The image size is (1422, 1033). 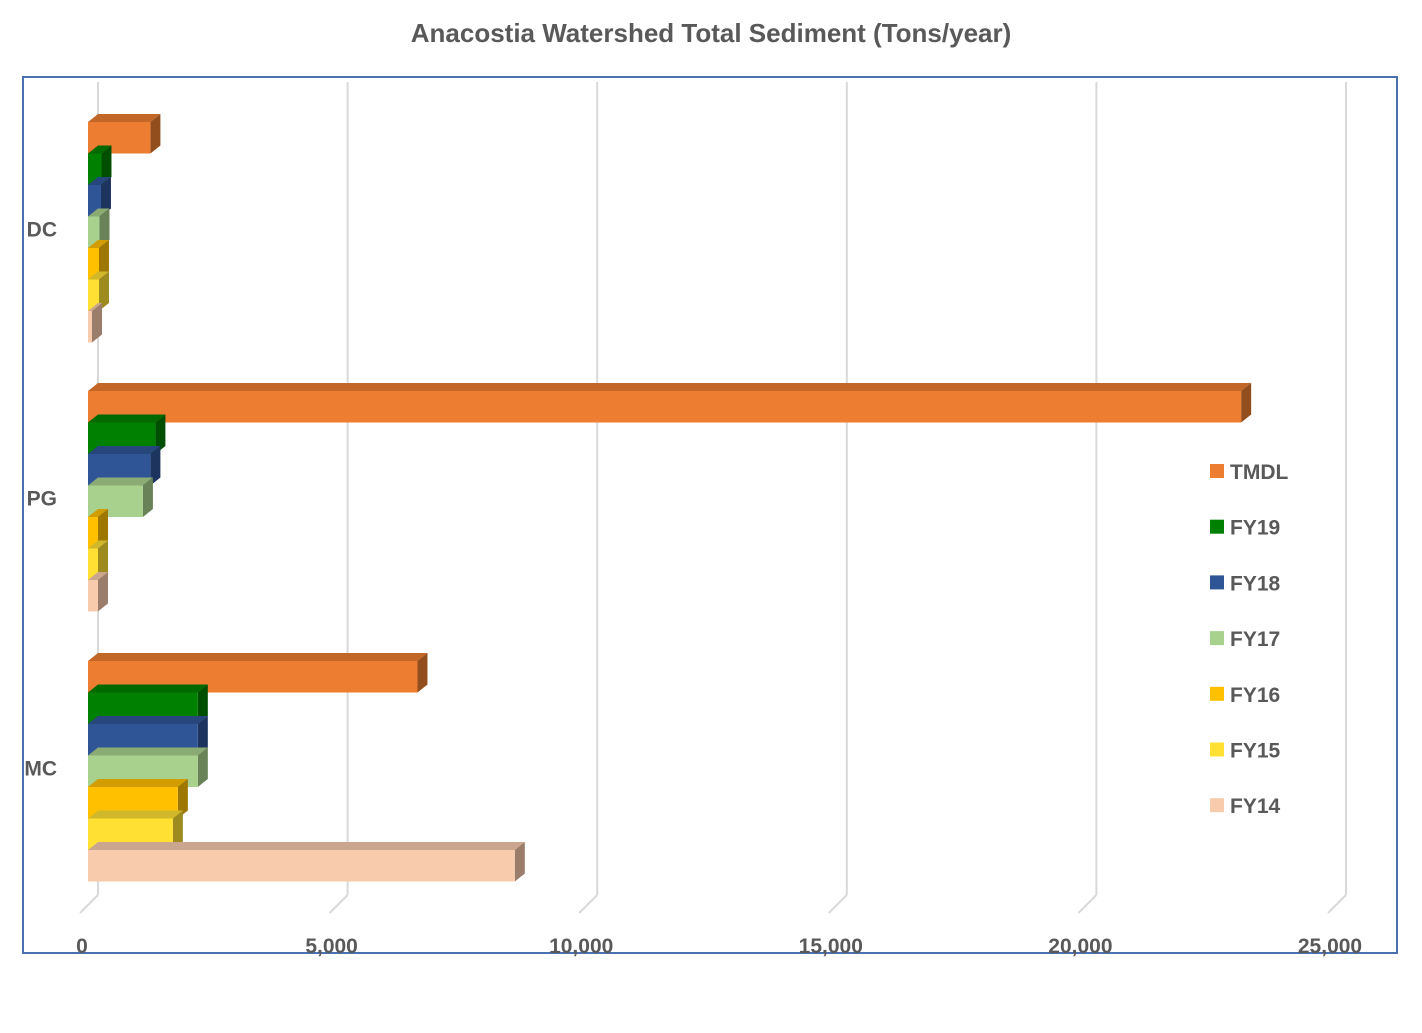 I want to click on legend-label: FY17, so click(x=1255, y=639).